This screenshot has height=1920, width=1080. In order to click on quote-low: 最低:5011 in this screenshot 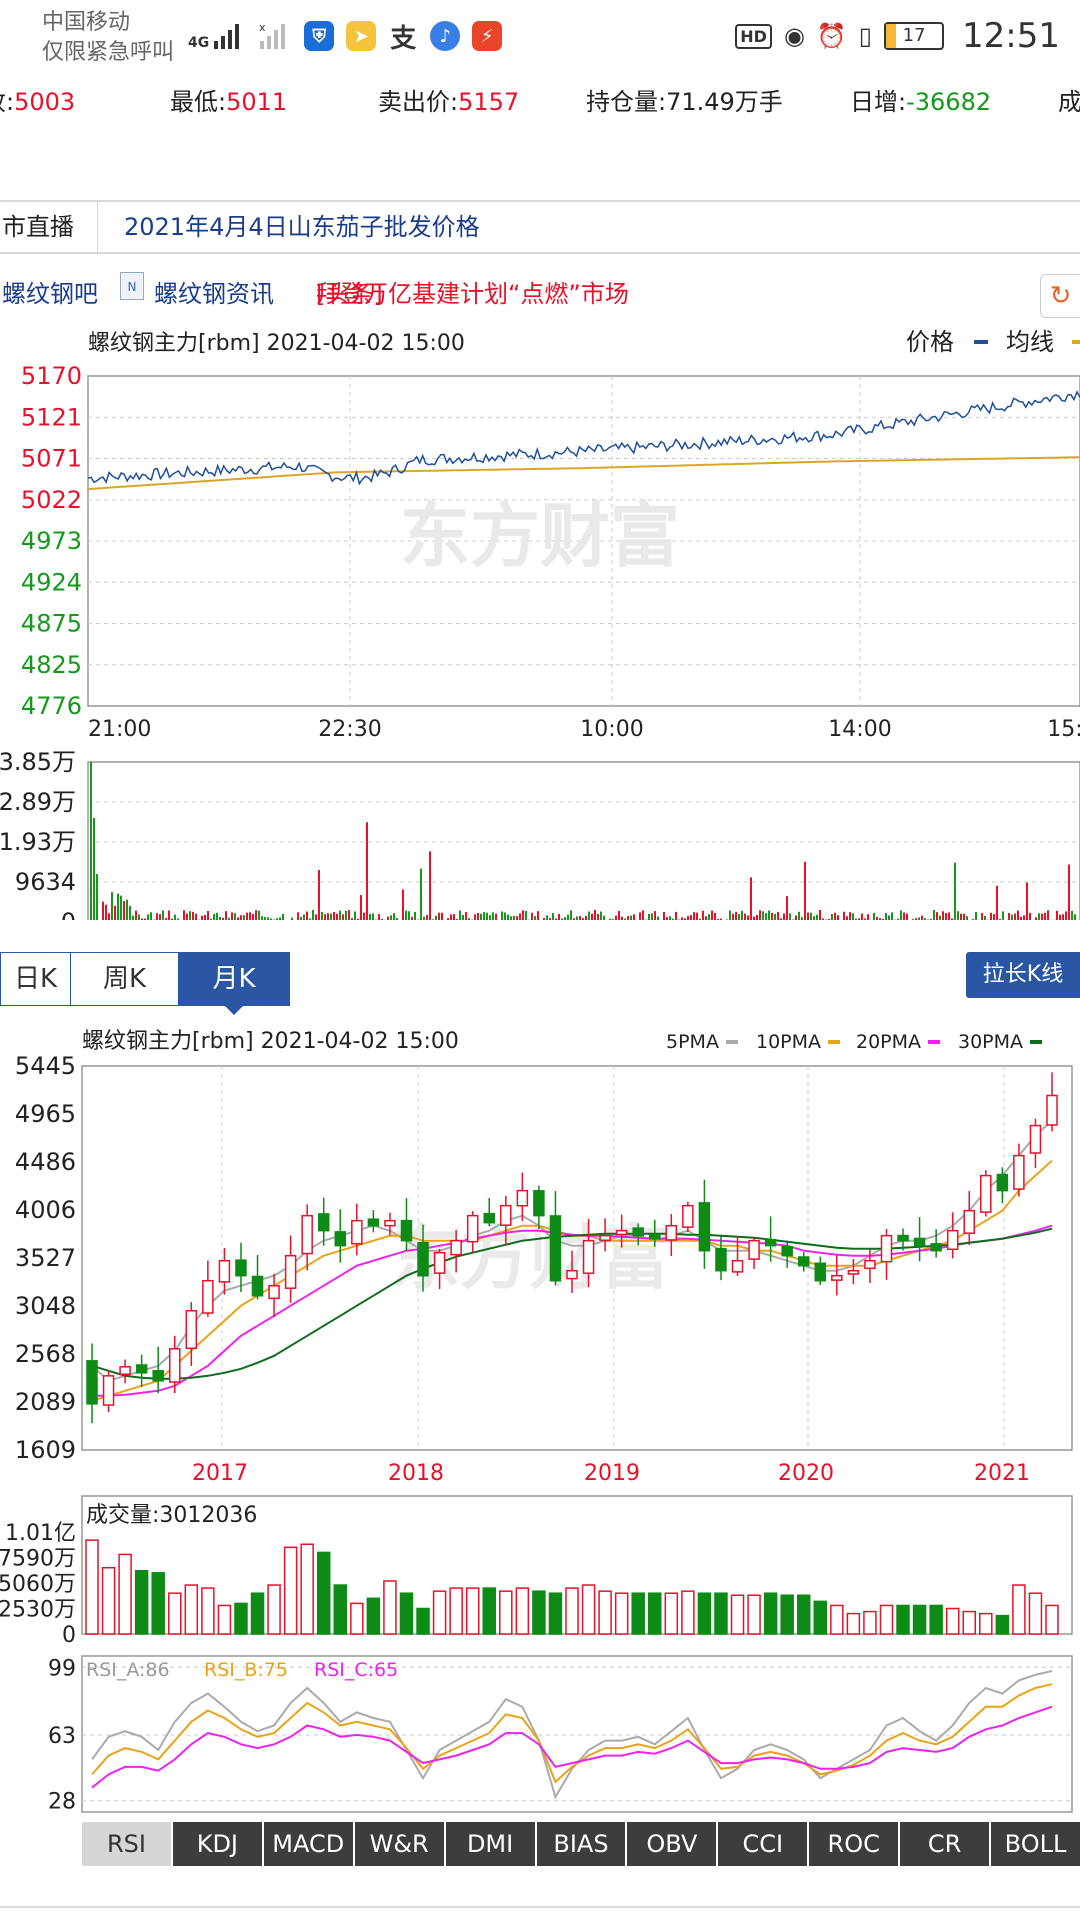, I will do `click(228, 99)`.